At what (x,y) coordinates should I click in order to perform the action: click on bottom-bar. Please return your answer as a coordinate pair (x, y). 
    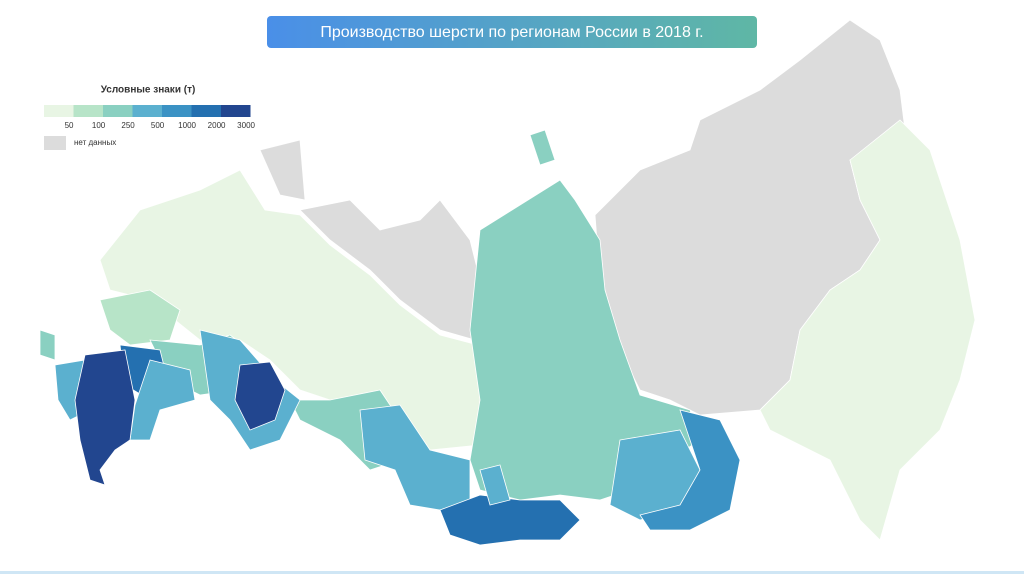
    Looking at the image, I should click on (512, 572).